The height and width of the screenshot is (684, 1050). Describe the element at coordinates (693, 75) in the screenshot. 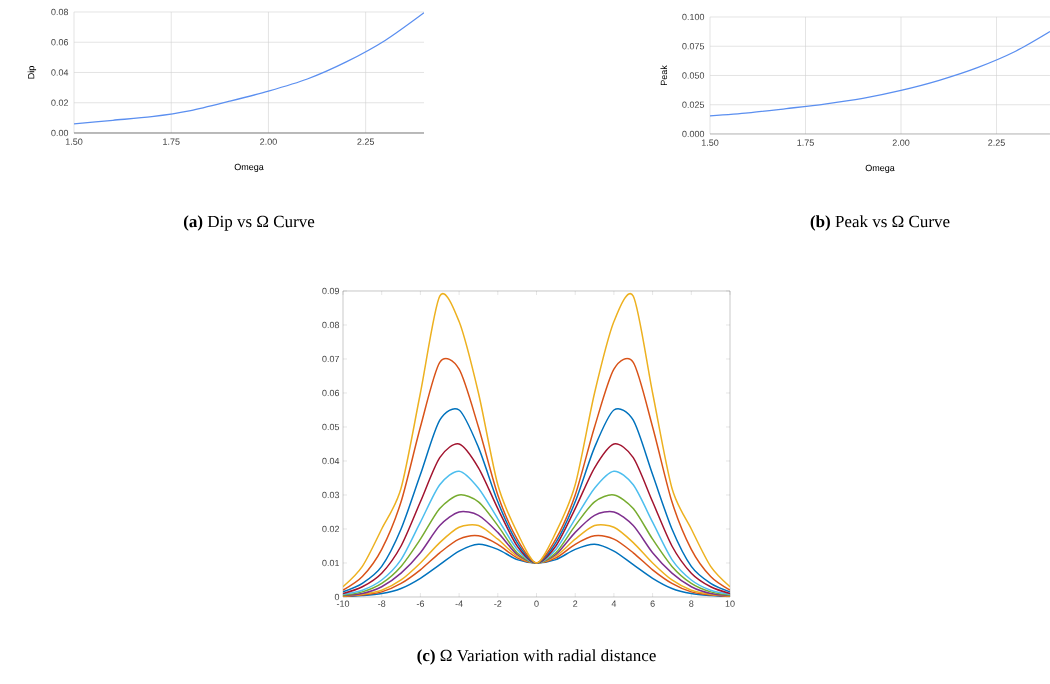

I see `y-tick-label: 0.050` at that location.